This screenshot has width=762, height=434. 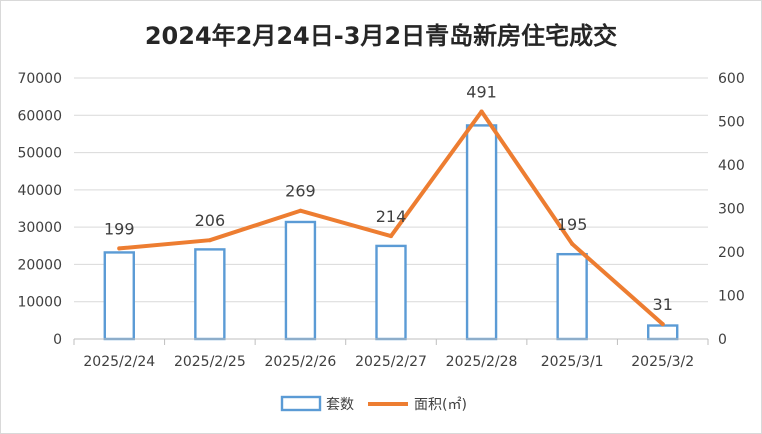 What do you see at coordinates (481, 92) in the screenshot?
I see `data-label: 491` at bounding box center [481, 92].